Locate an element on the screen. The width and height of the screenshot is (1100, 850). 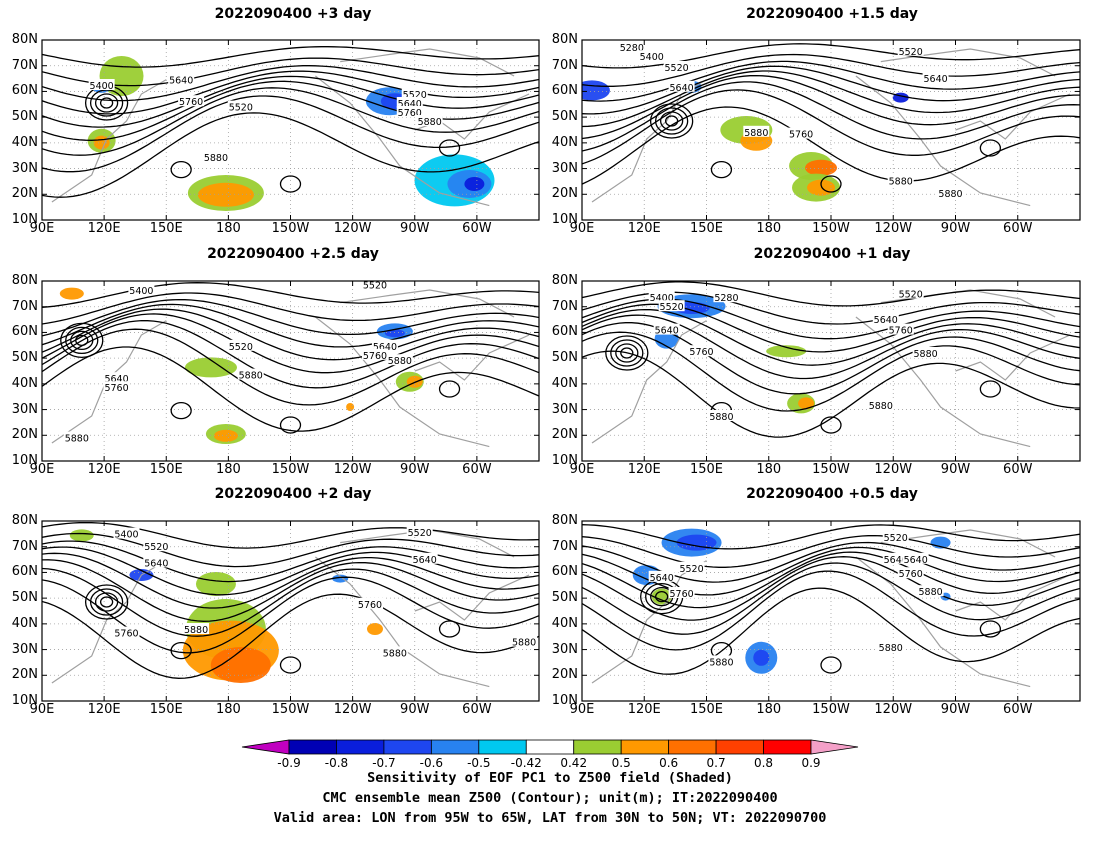
panel-title-6: 2022090400 +0.5 day is located at coordinates (832, 494).